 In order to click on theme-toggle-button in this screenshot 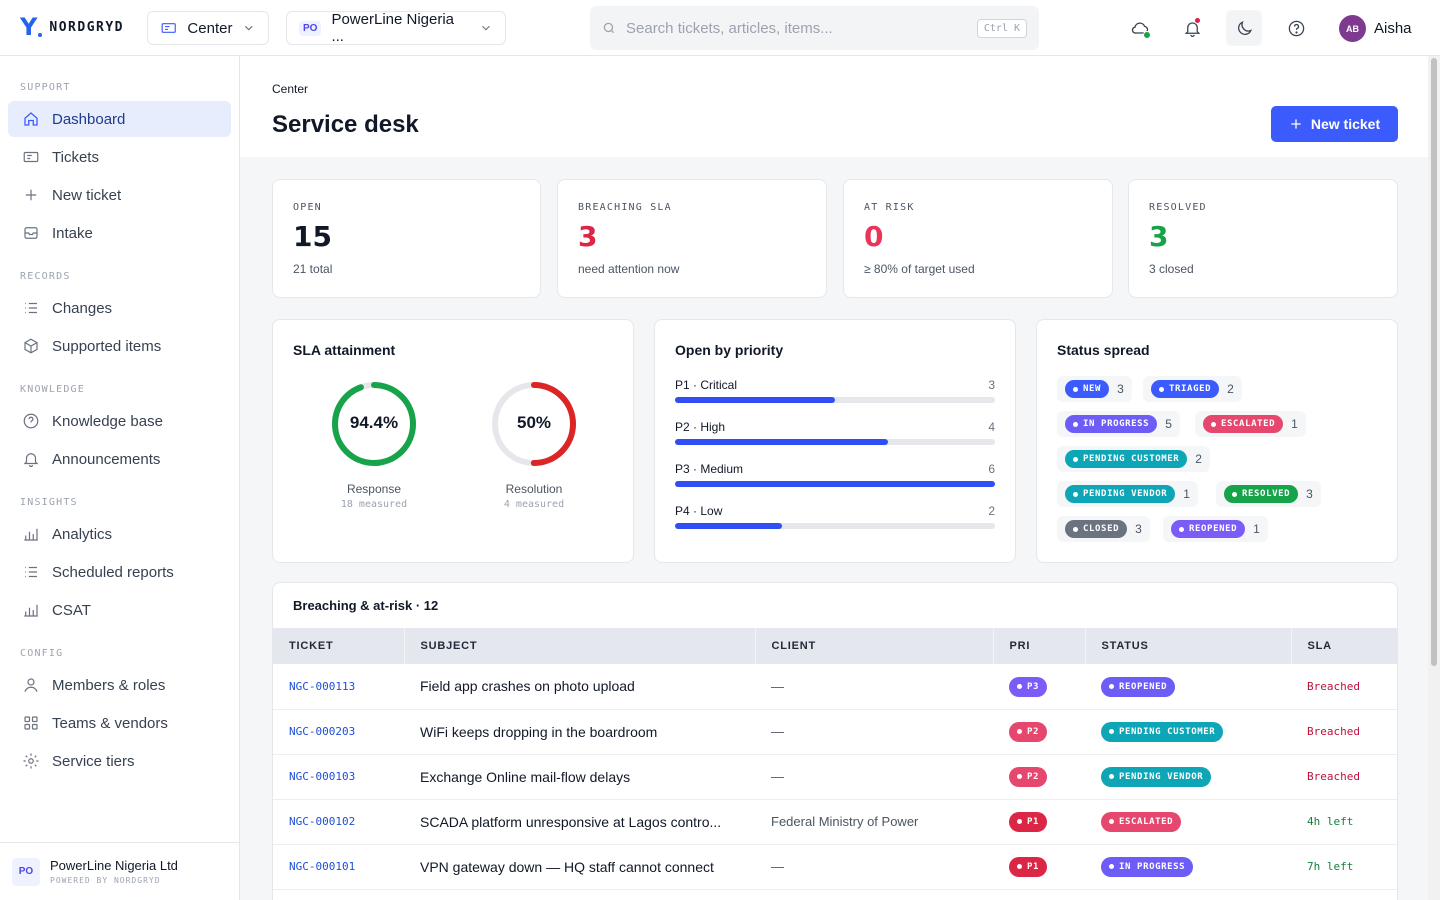, I will do `click(1244, 28)`.